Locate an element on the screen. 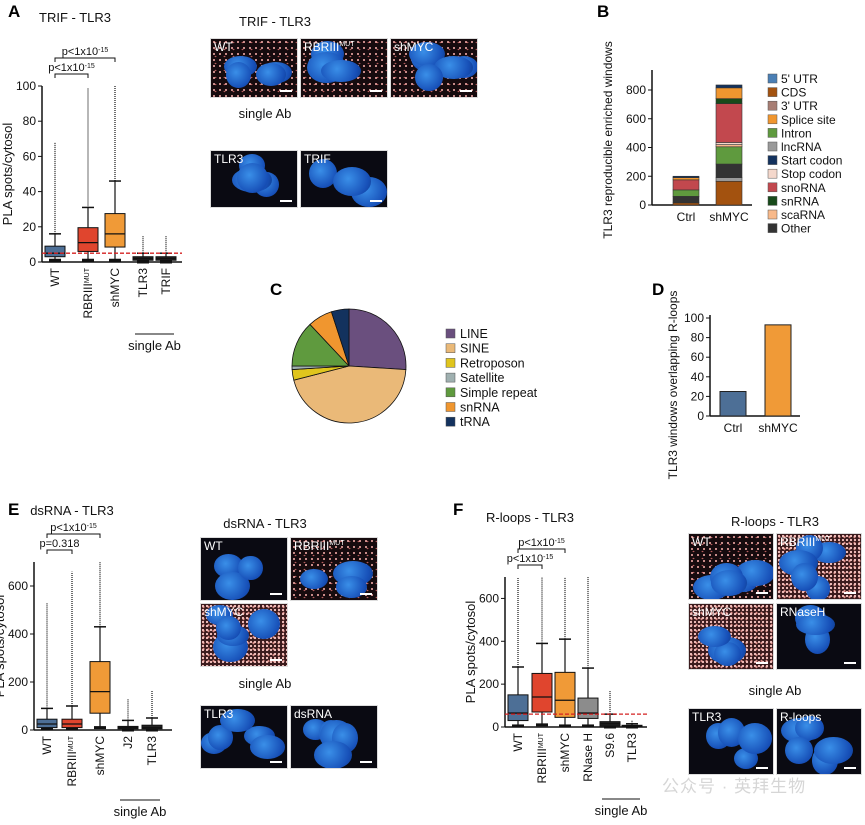 The height and width of the screenshot is (825, 865). text-main: snRNA is located at coordinates (800, 201).